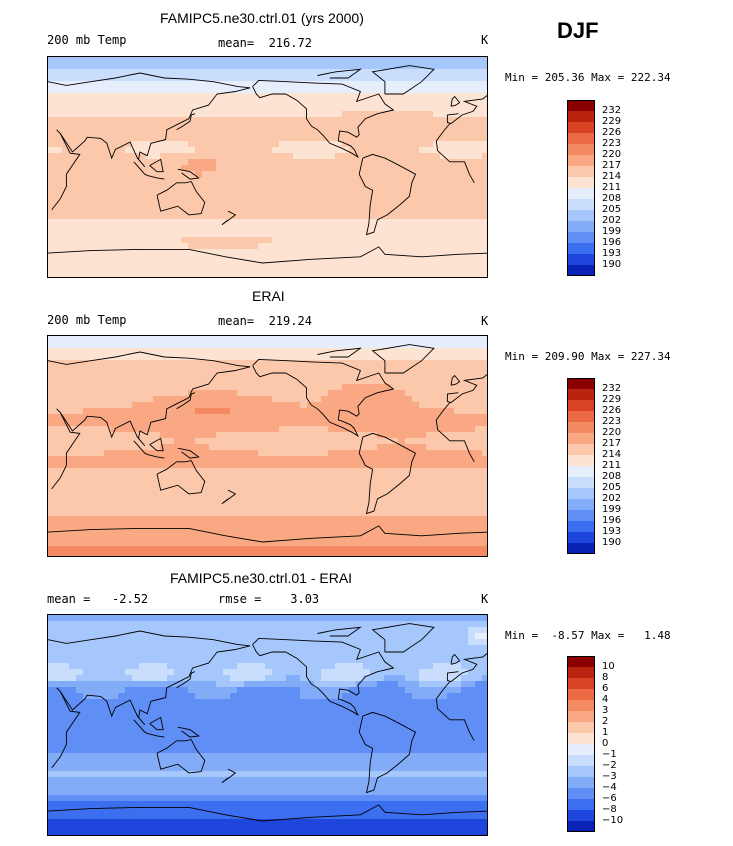 The image size is (733, 846). I want to click on panel-3-minmax: Min = -8.57 Max = 1.48, so click(588, 635).